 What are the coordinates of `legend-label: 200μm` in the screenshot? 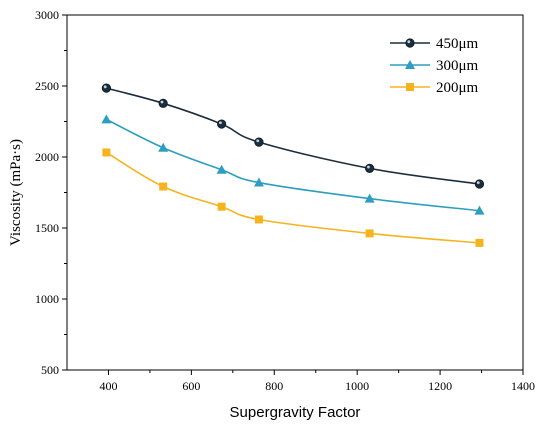 It's located at (457, 88).